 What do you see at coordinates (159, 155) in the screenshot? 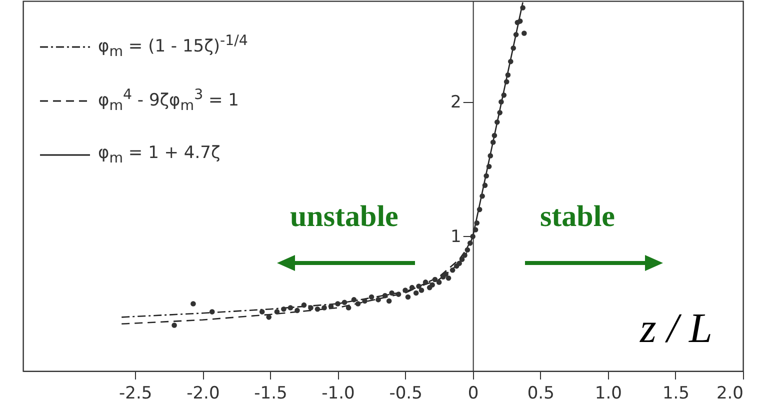
I see `legend-label: φ$_{m}$ = 1 + 4.7ζ` at bounding box center [159, 155].